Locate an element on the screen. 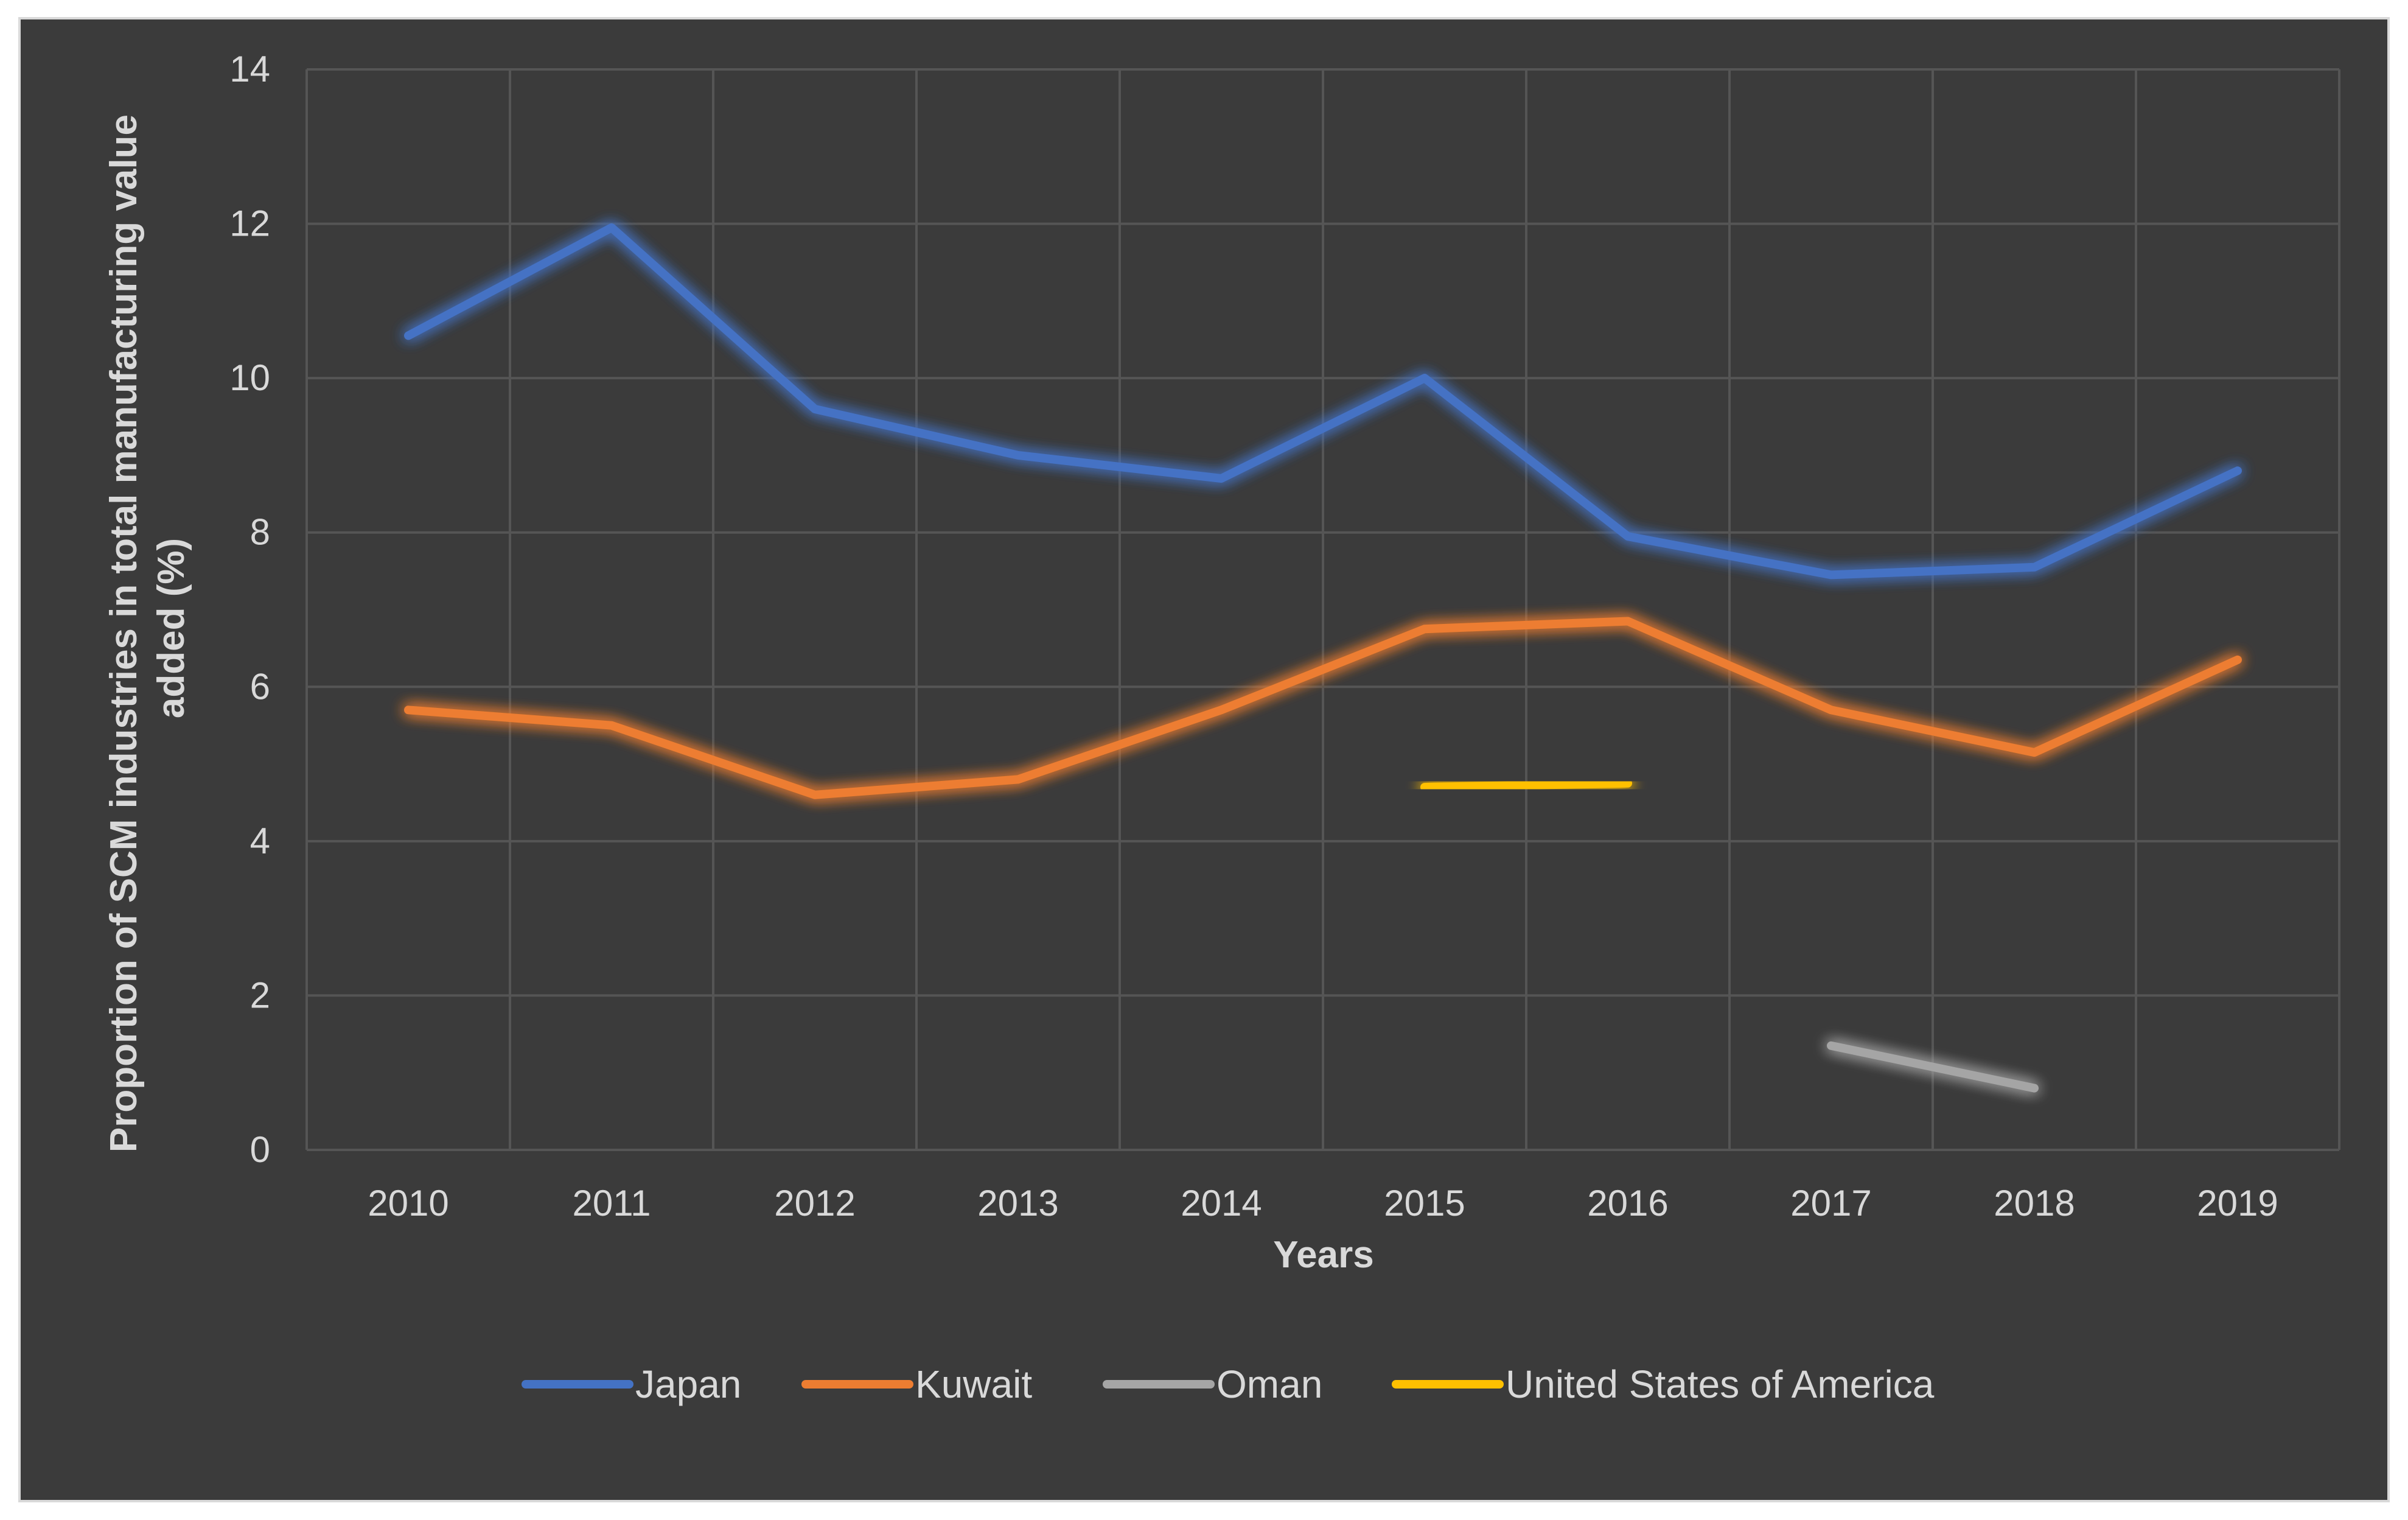 The width and height of the screenshot is (2408, 1520). y-tick-label-14: 14 is located at coordinates (250, 69).